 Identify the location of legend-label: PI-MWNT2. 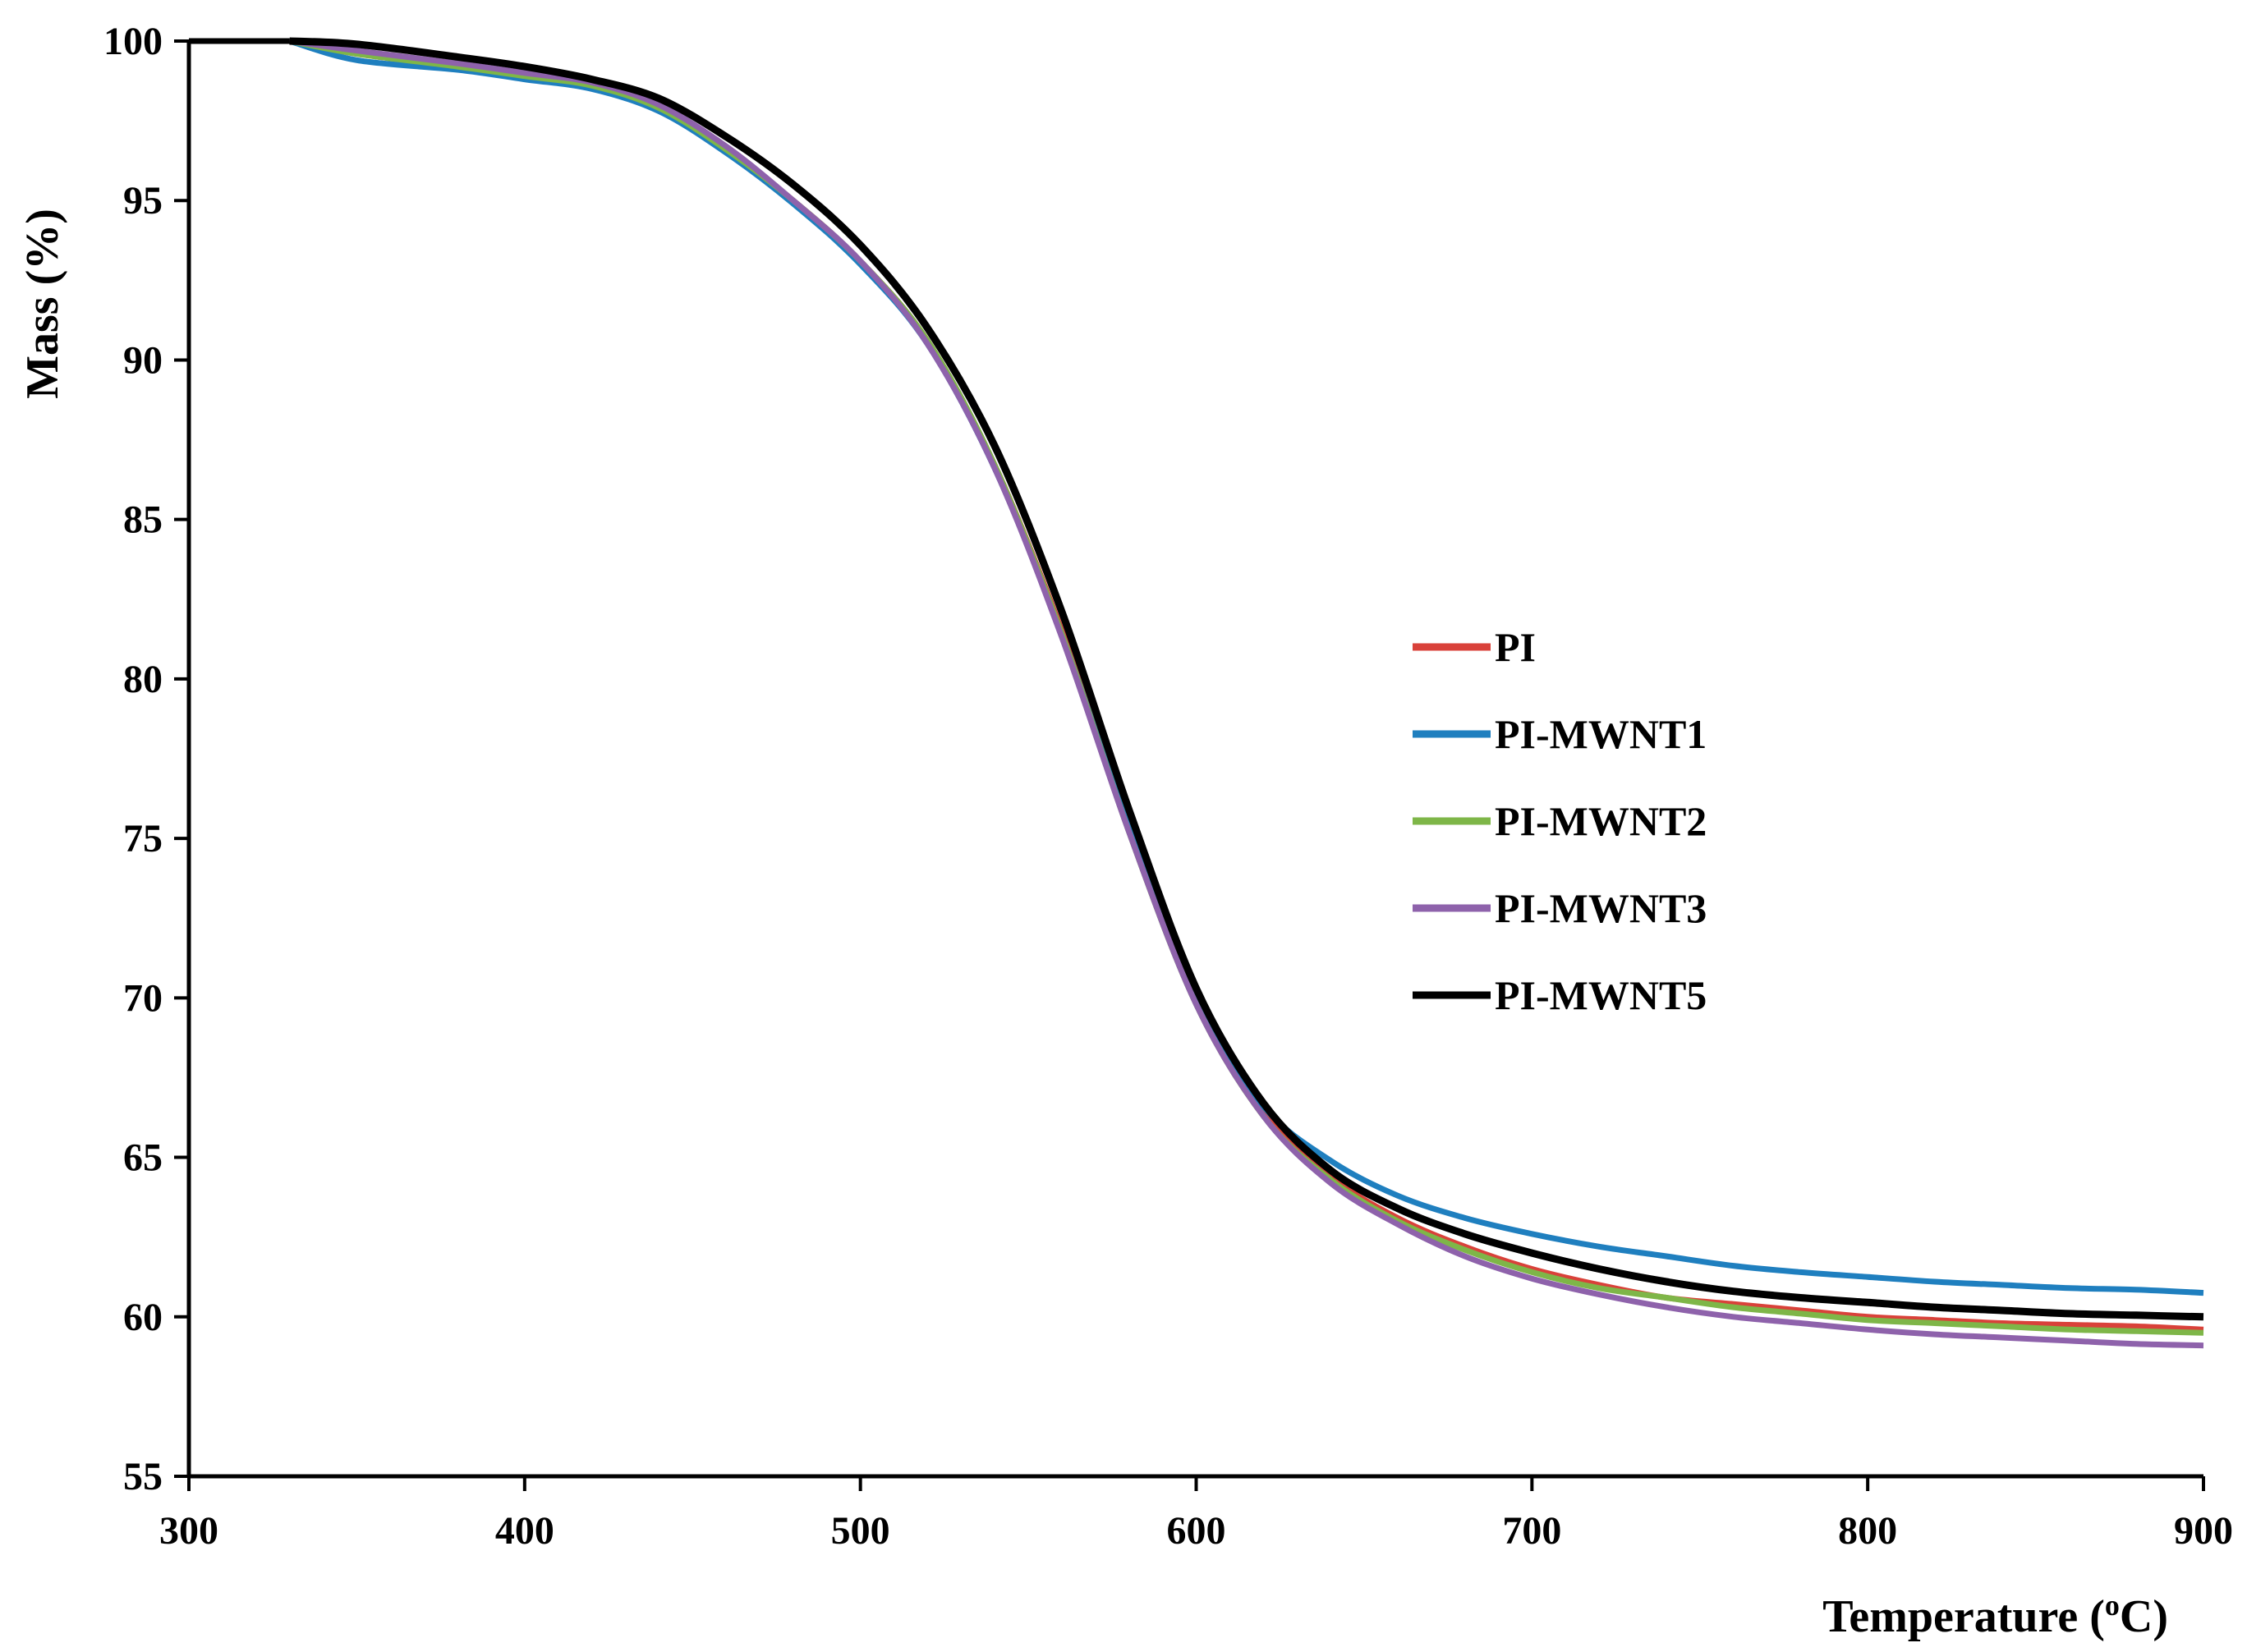
(1601, 821).